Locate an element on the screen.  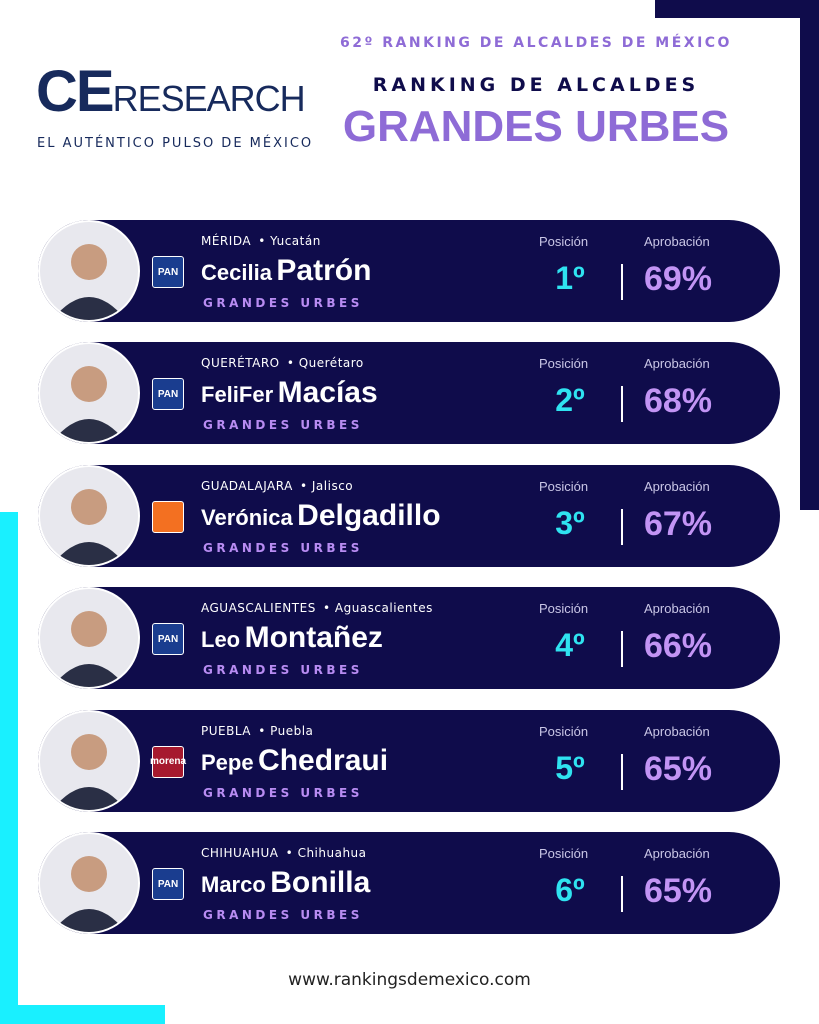
mayor-name: Leo Montañez is located at coordinates (292, 638).